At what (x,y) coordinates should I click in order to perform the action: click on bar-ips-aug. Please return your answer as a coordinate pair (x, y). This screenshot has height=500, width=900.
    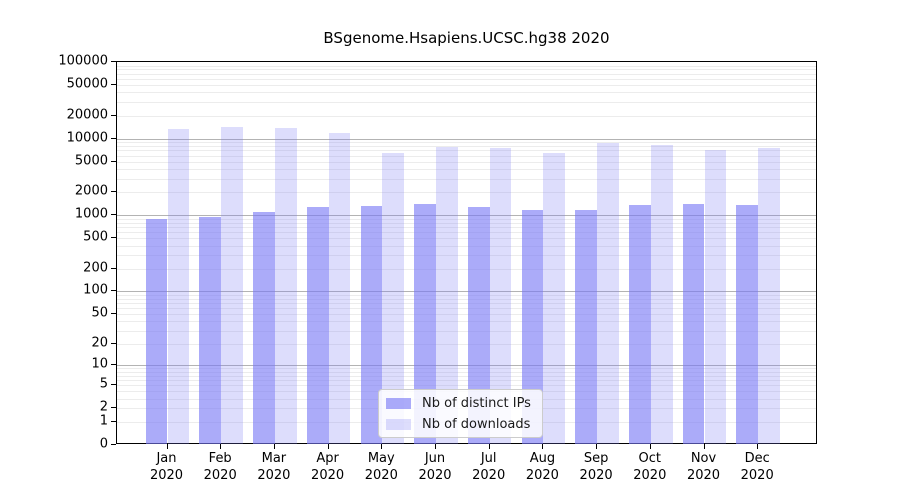
    Looking at the image, I should click on (532, 327).